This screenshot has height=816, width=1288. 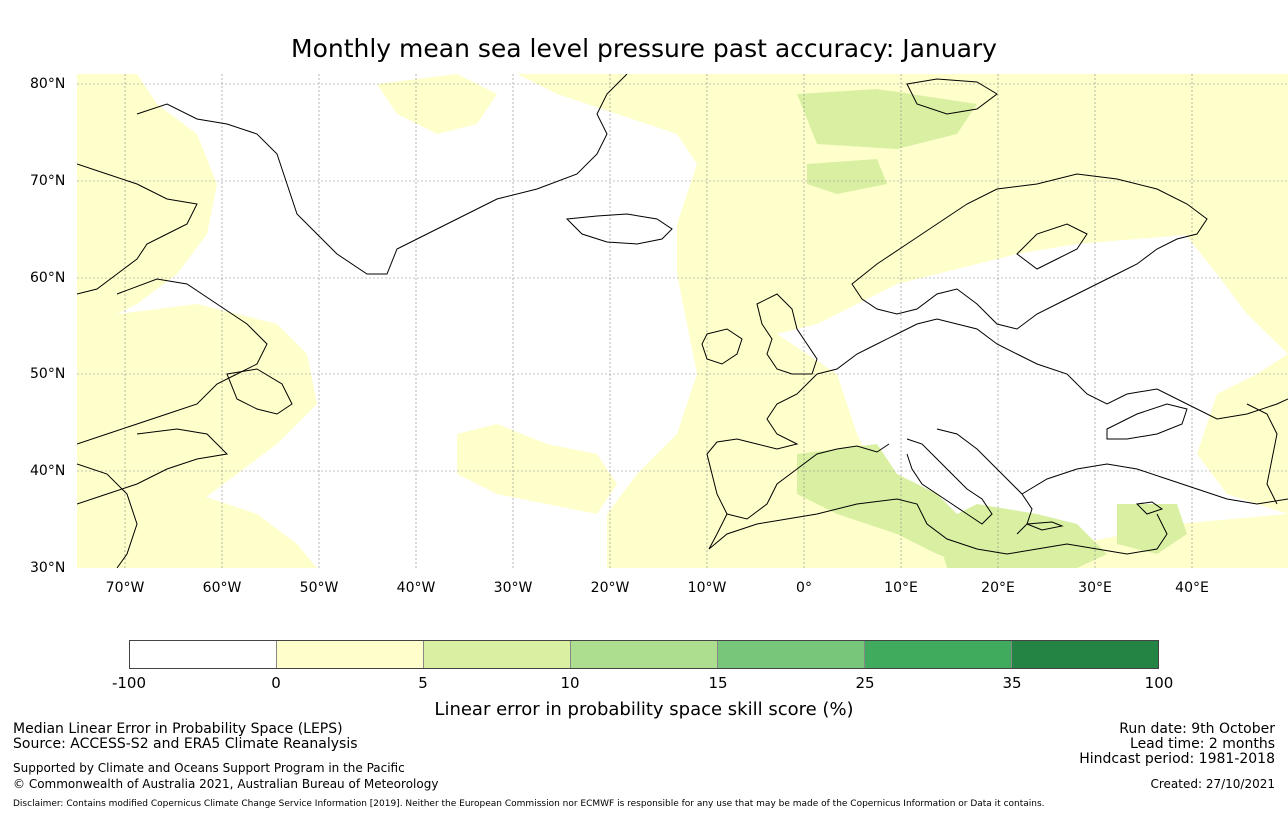 What do you see at coordinates (787, 334) in the screenshot?
I see `coast-great-britain` at bounding box center [787, 334].